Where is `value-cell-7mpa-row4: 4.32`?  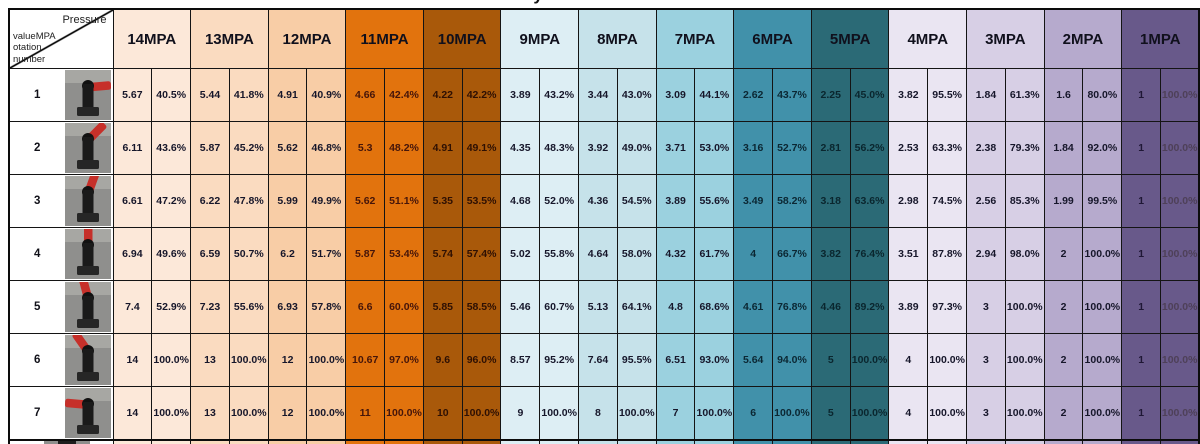 value-cell-7mpa-row4: 4.32 is located at coordinates (675, 254).